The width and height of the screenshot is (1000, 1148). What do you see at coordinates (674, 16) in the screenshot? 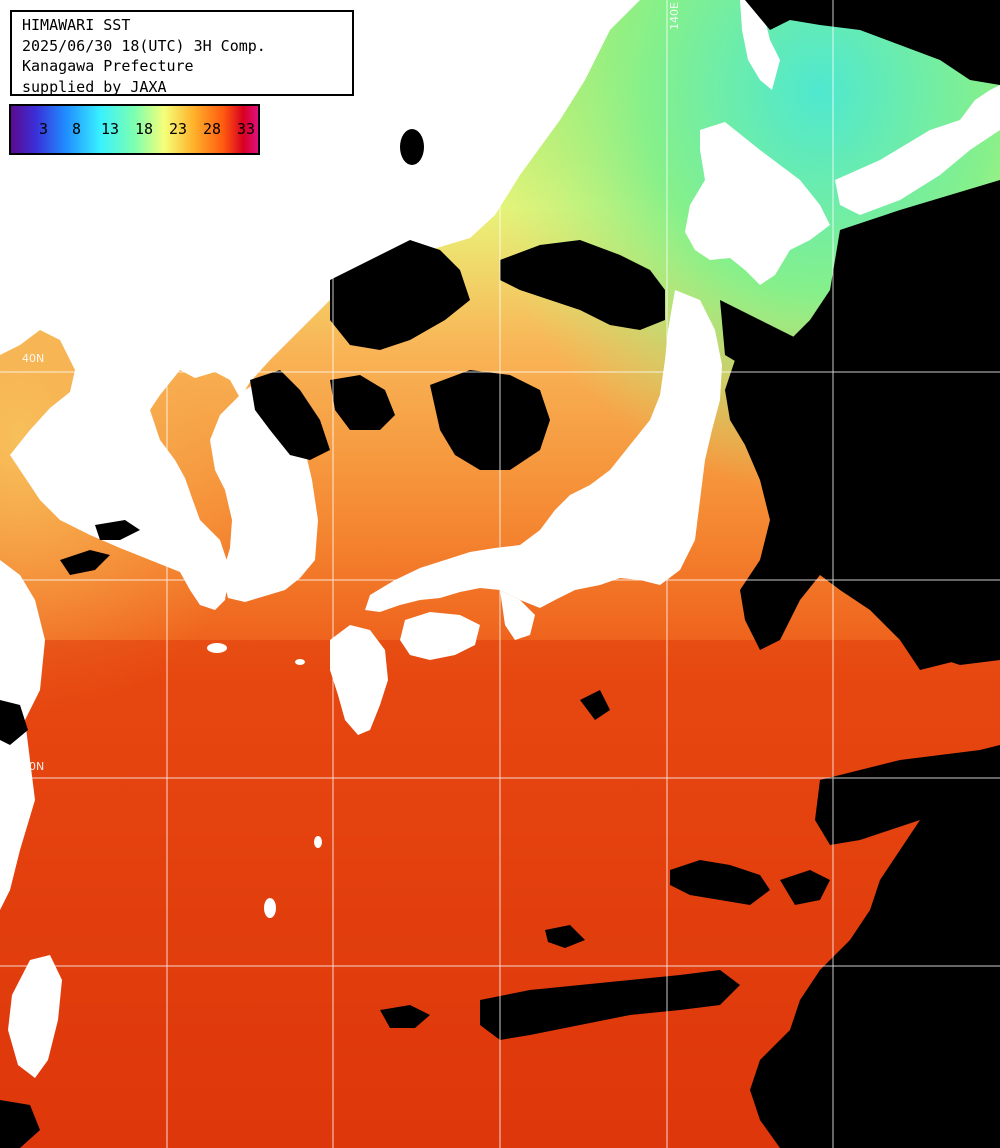
I see `lon-label-140e: 140E` at bounding box center [674, 16].